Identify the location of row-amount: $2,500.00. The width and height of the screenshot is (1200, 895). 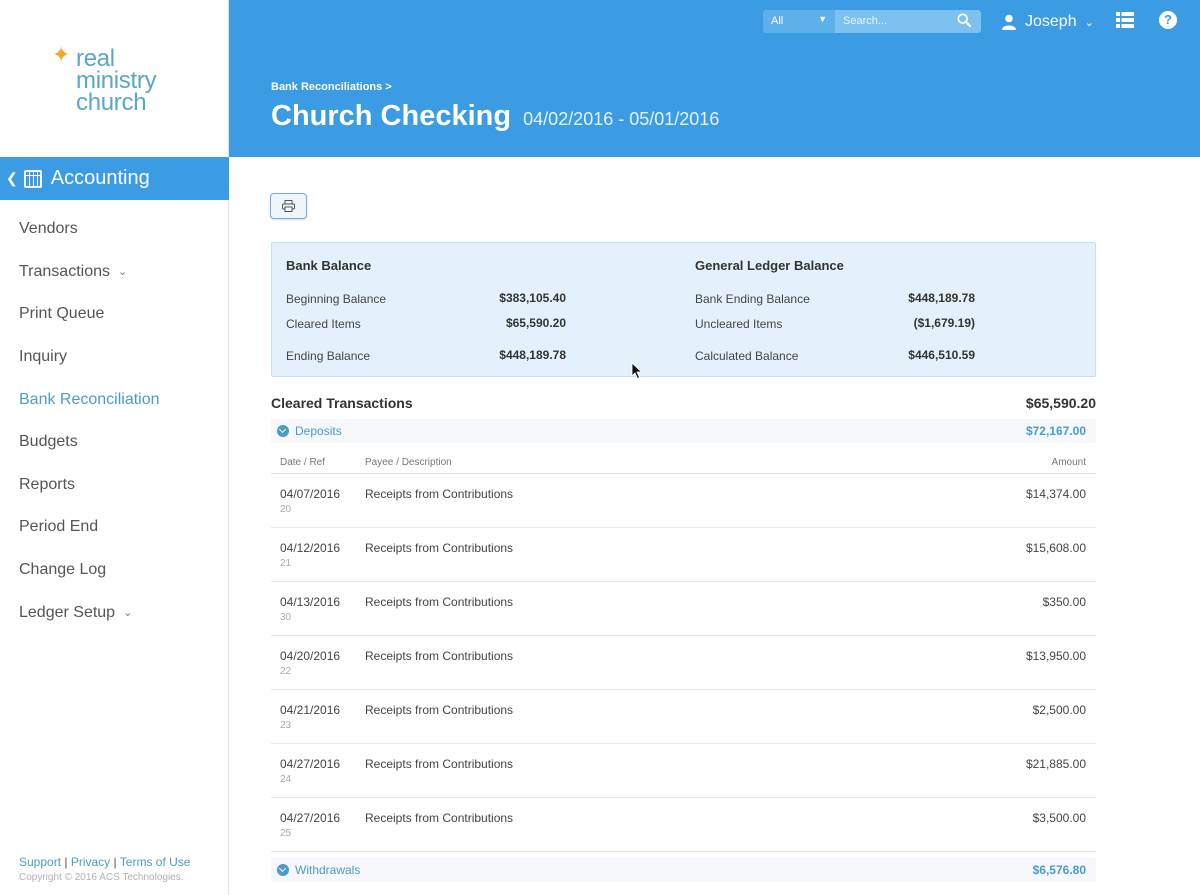
(1059, 710).